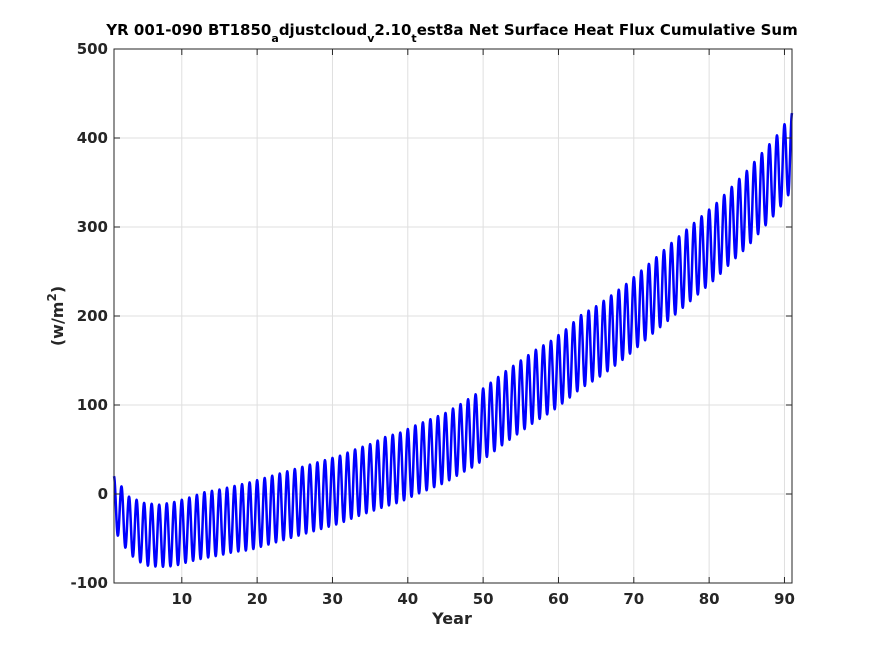  I want to click on y-tick-label: 300, so click(92, 227).